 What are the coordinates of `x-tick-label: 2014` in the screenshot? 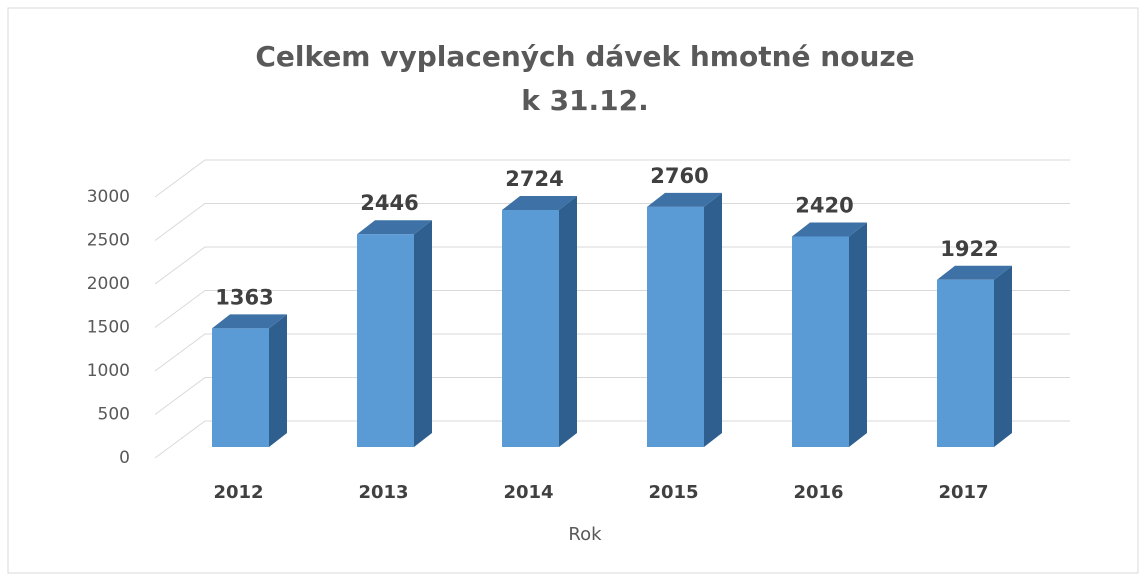 It's located at (528, 492).